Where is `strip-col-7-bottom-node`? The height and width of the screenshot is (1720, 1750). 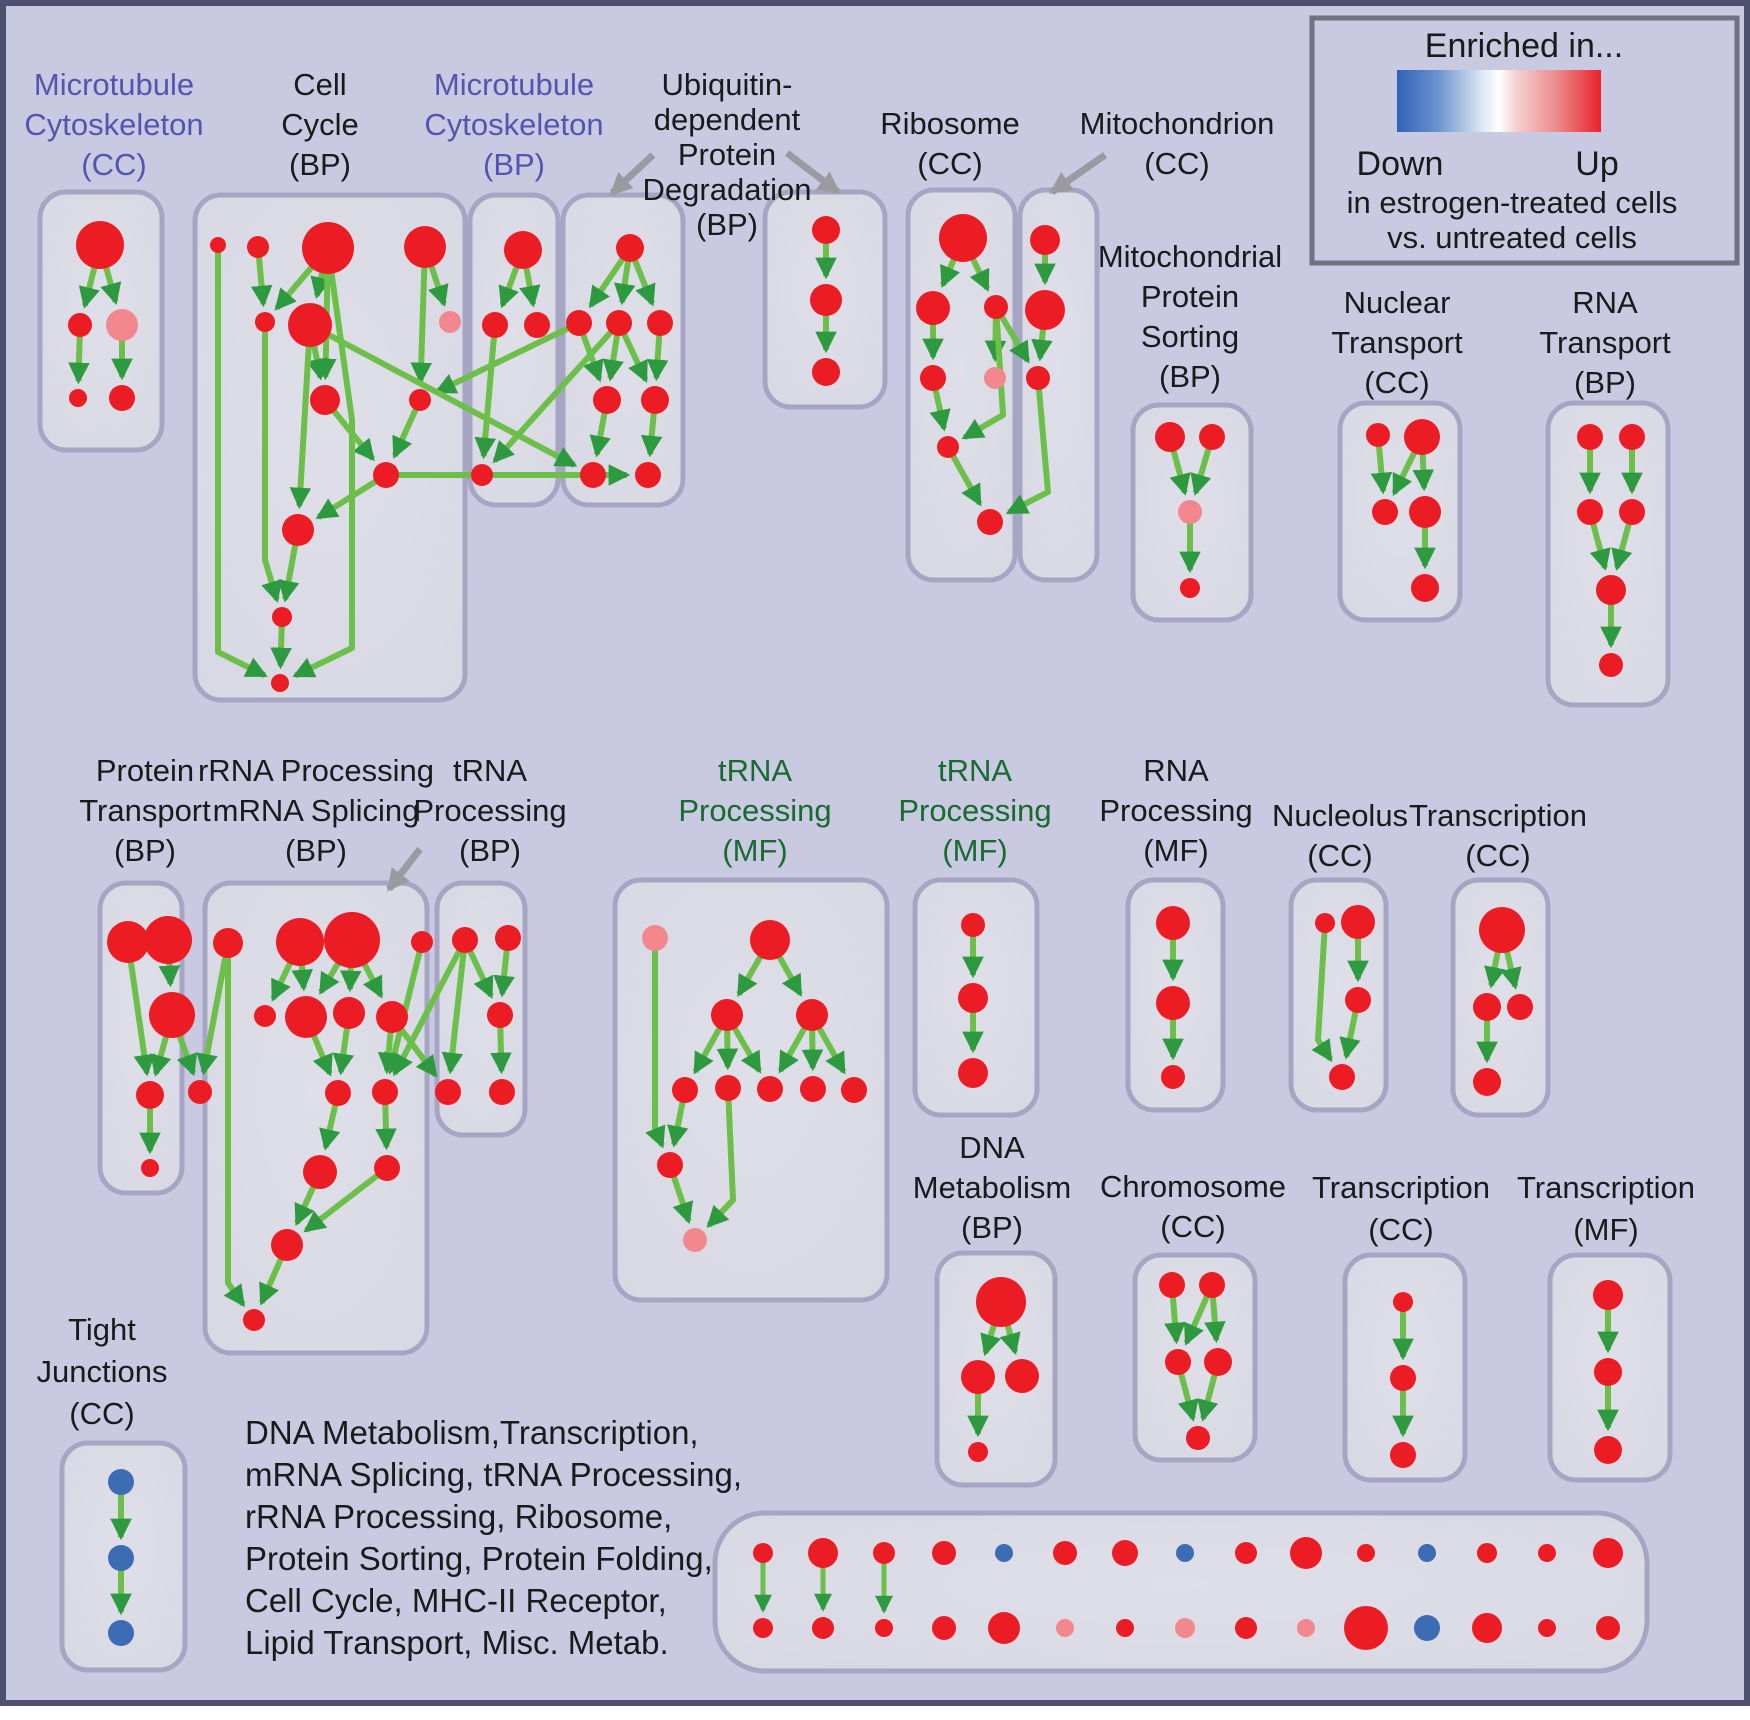 strip-col-7-bottom-node is located at coordinates (1185, 1628).